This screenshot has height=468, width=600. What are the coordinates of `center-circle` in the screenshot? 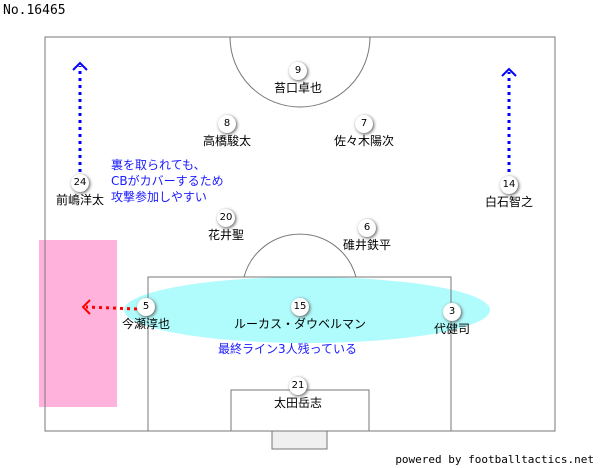 It's located at (300, 72).